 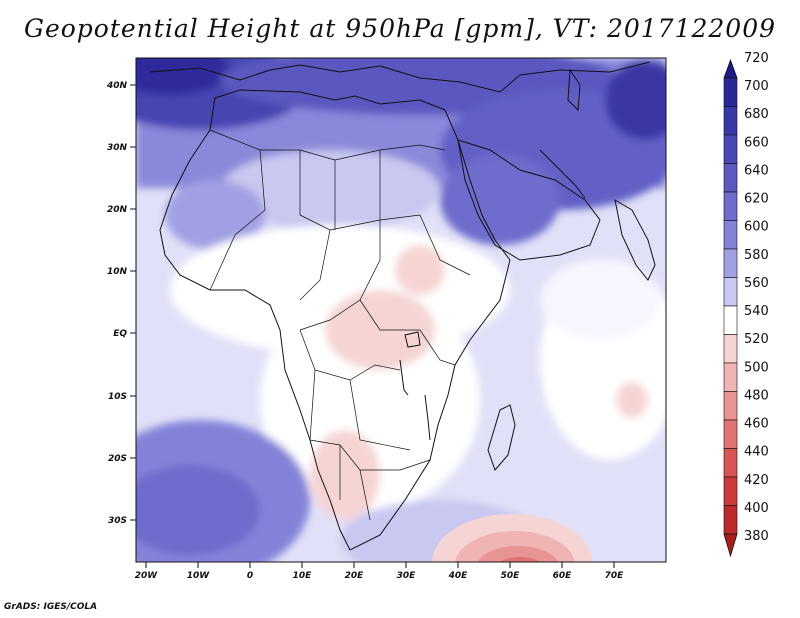 I want to click on colorbar-level-label: 600, so click(x=756, y=227).